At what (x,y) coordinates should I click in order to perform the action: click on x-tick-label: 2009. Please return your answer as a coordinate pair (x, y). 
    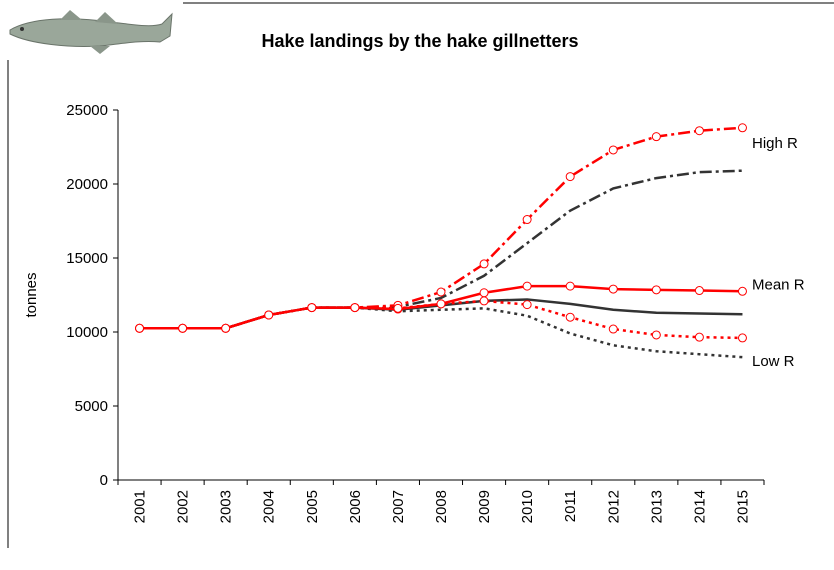
    Looking at the image, I should click on (484, 506).